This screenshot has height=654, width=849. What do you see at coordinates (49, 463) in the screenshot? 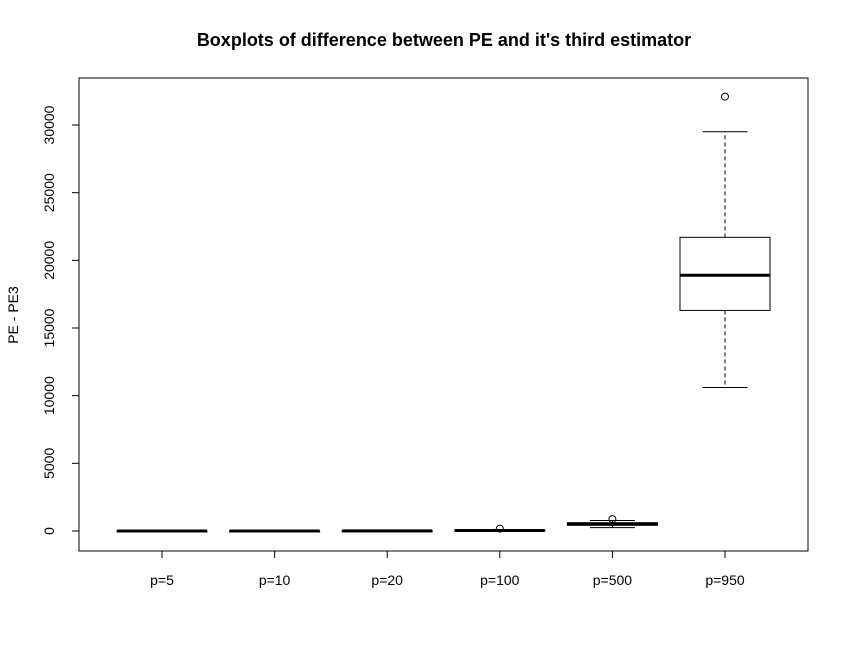
I see `y-tick-label: 5000` at bounding box center [49, 463].